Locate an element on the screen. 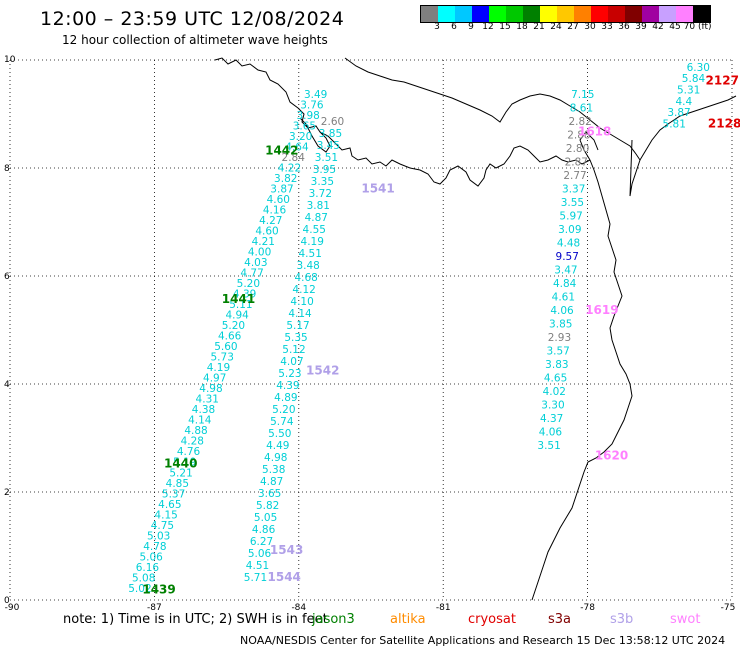  wave-height-value: 5.19 is located at coordinates (184, 463).